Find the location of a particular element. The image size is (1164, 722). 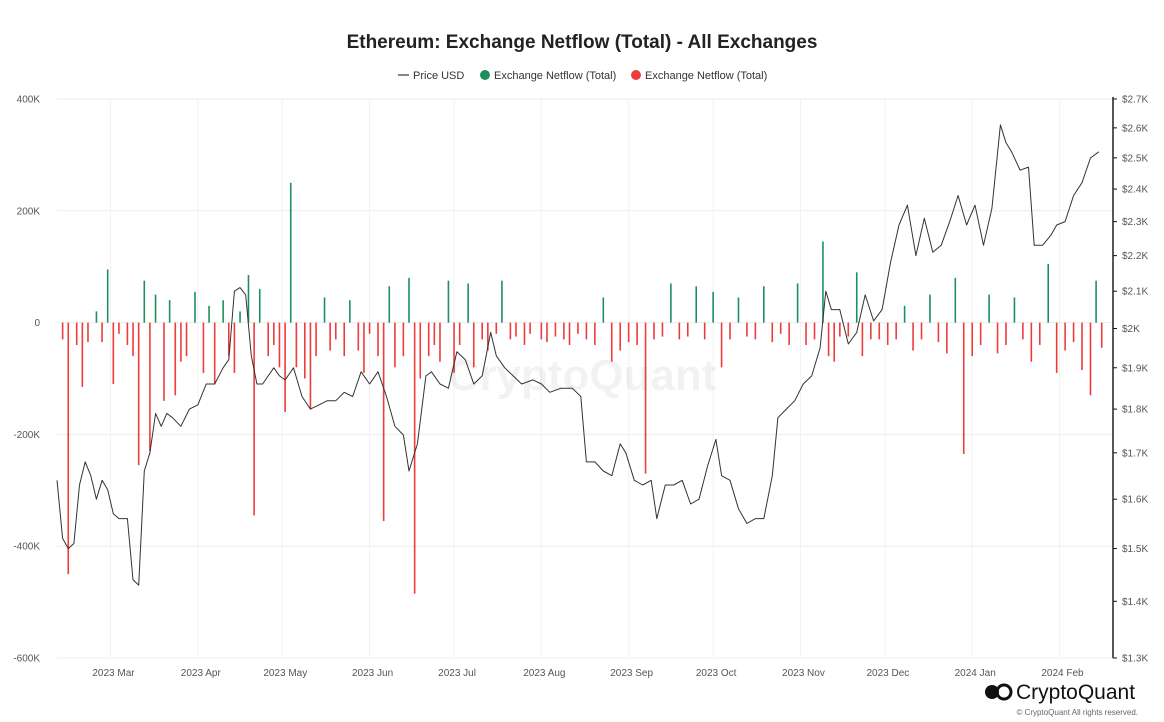

y-right-tick-label: $1.8K is located at coordinates (1135, 410).